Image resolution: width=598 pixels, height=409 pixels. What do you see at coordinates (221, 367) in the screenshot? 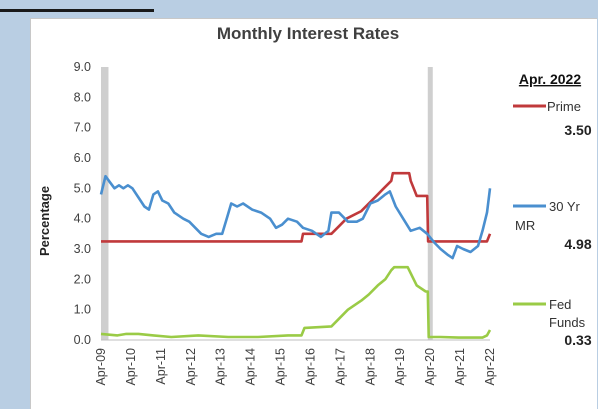
I see `x-tick-label: Apr-13` at bounding box center [221, 367].